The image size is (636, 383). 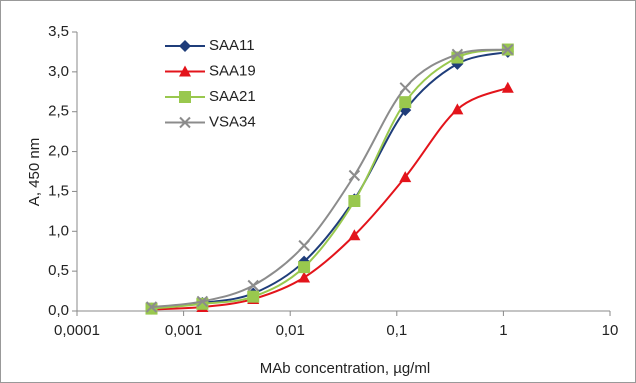 I want to click on y-tick-label: 0,5, so click(x=58, y=270).